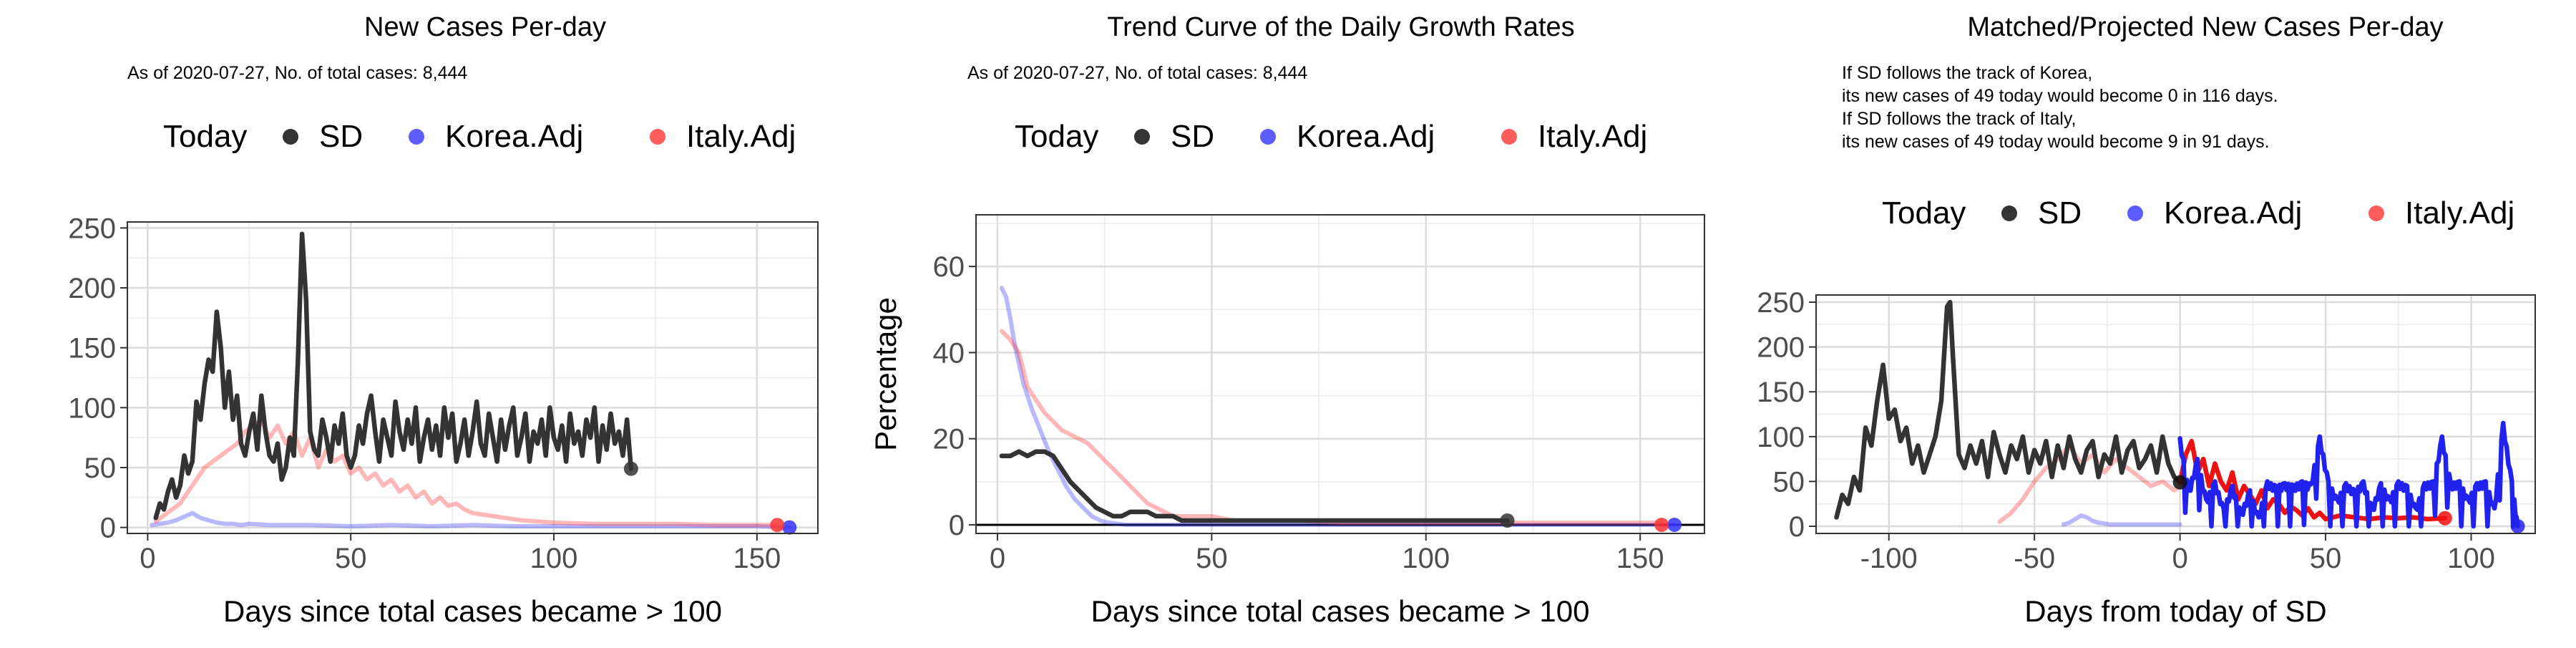 The width and height of the screenshot is (2576, 648). What do you see at coordinates (949, 353) in the screenshot?
I see `y-tick-label: 40` at bounding box center [949, 353].